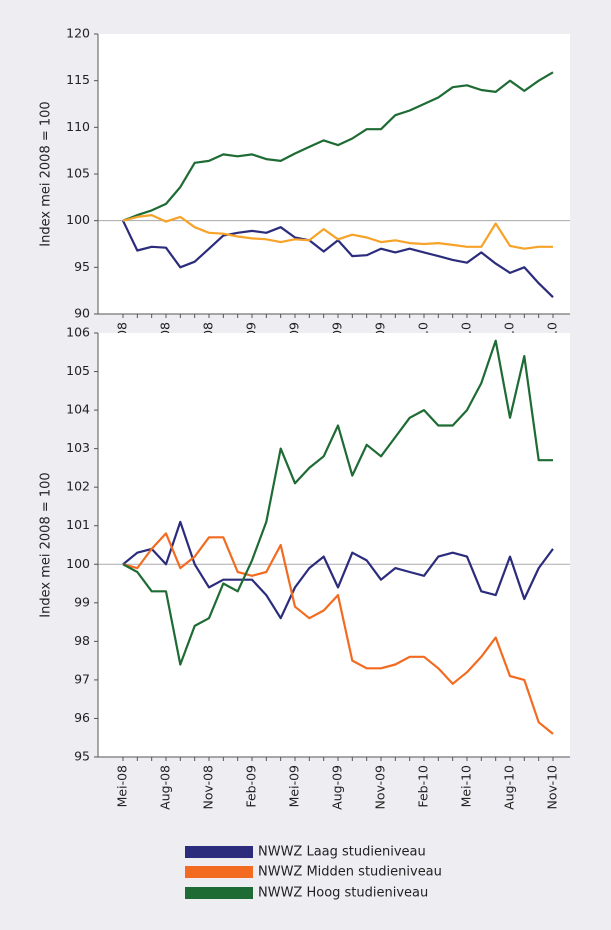 The image size is (611, 930). What do you see at coordinates (552, 787) in the screenshot?
I see `x-tick-label: Nov-10` at bounding box center [552, 787].